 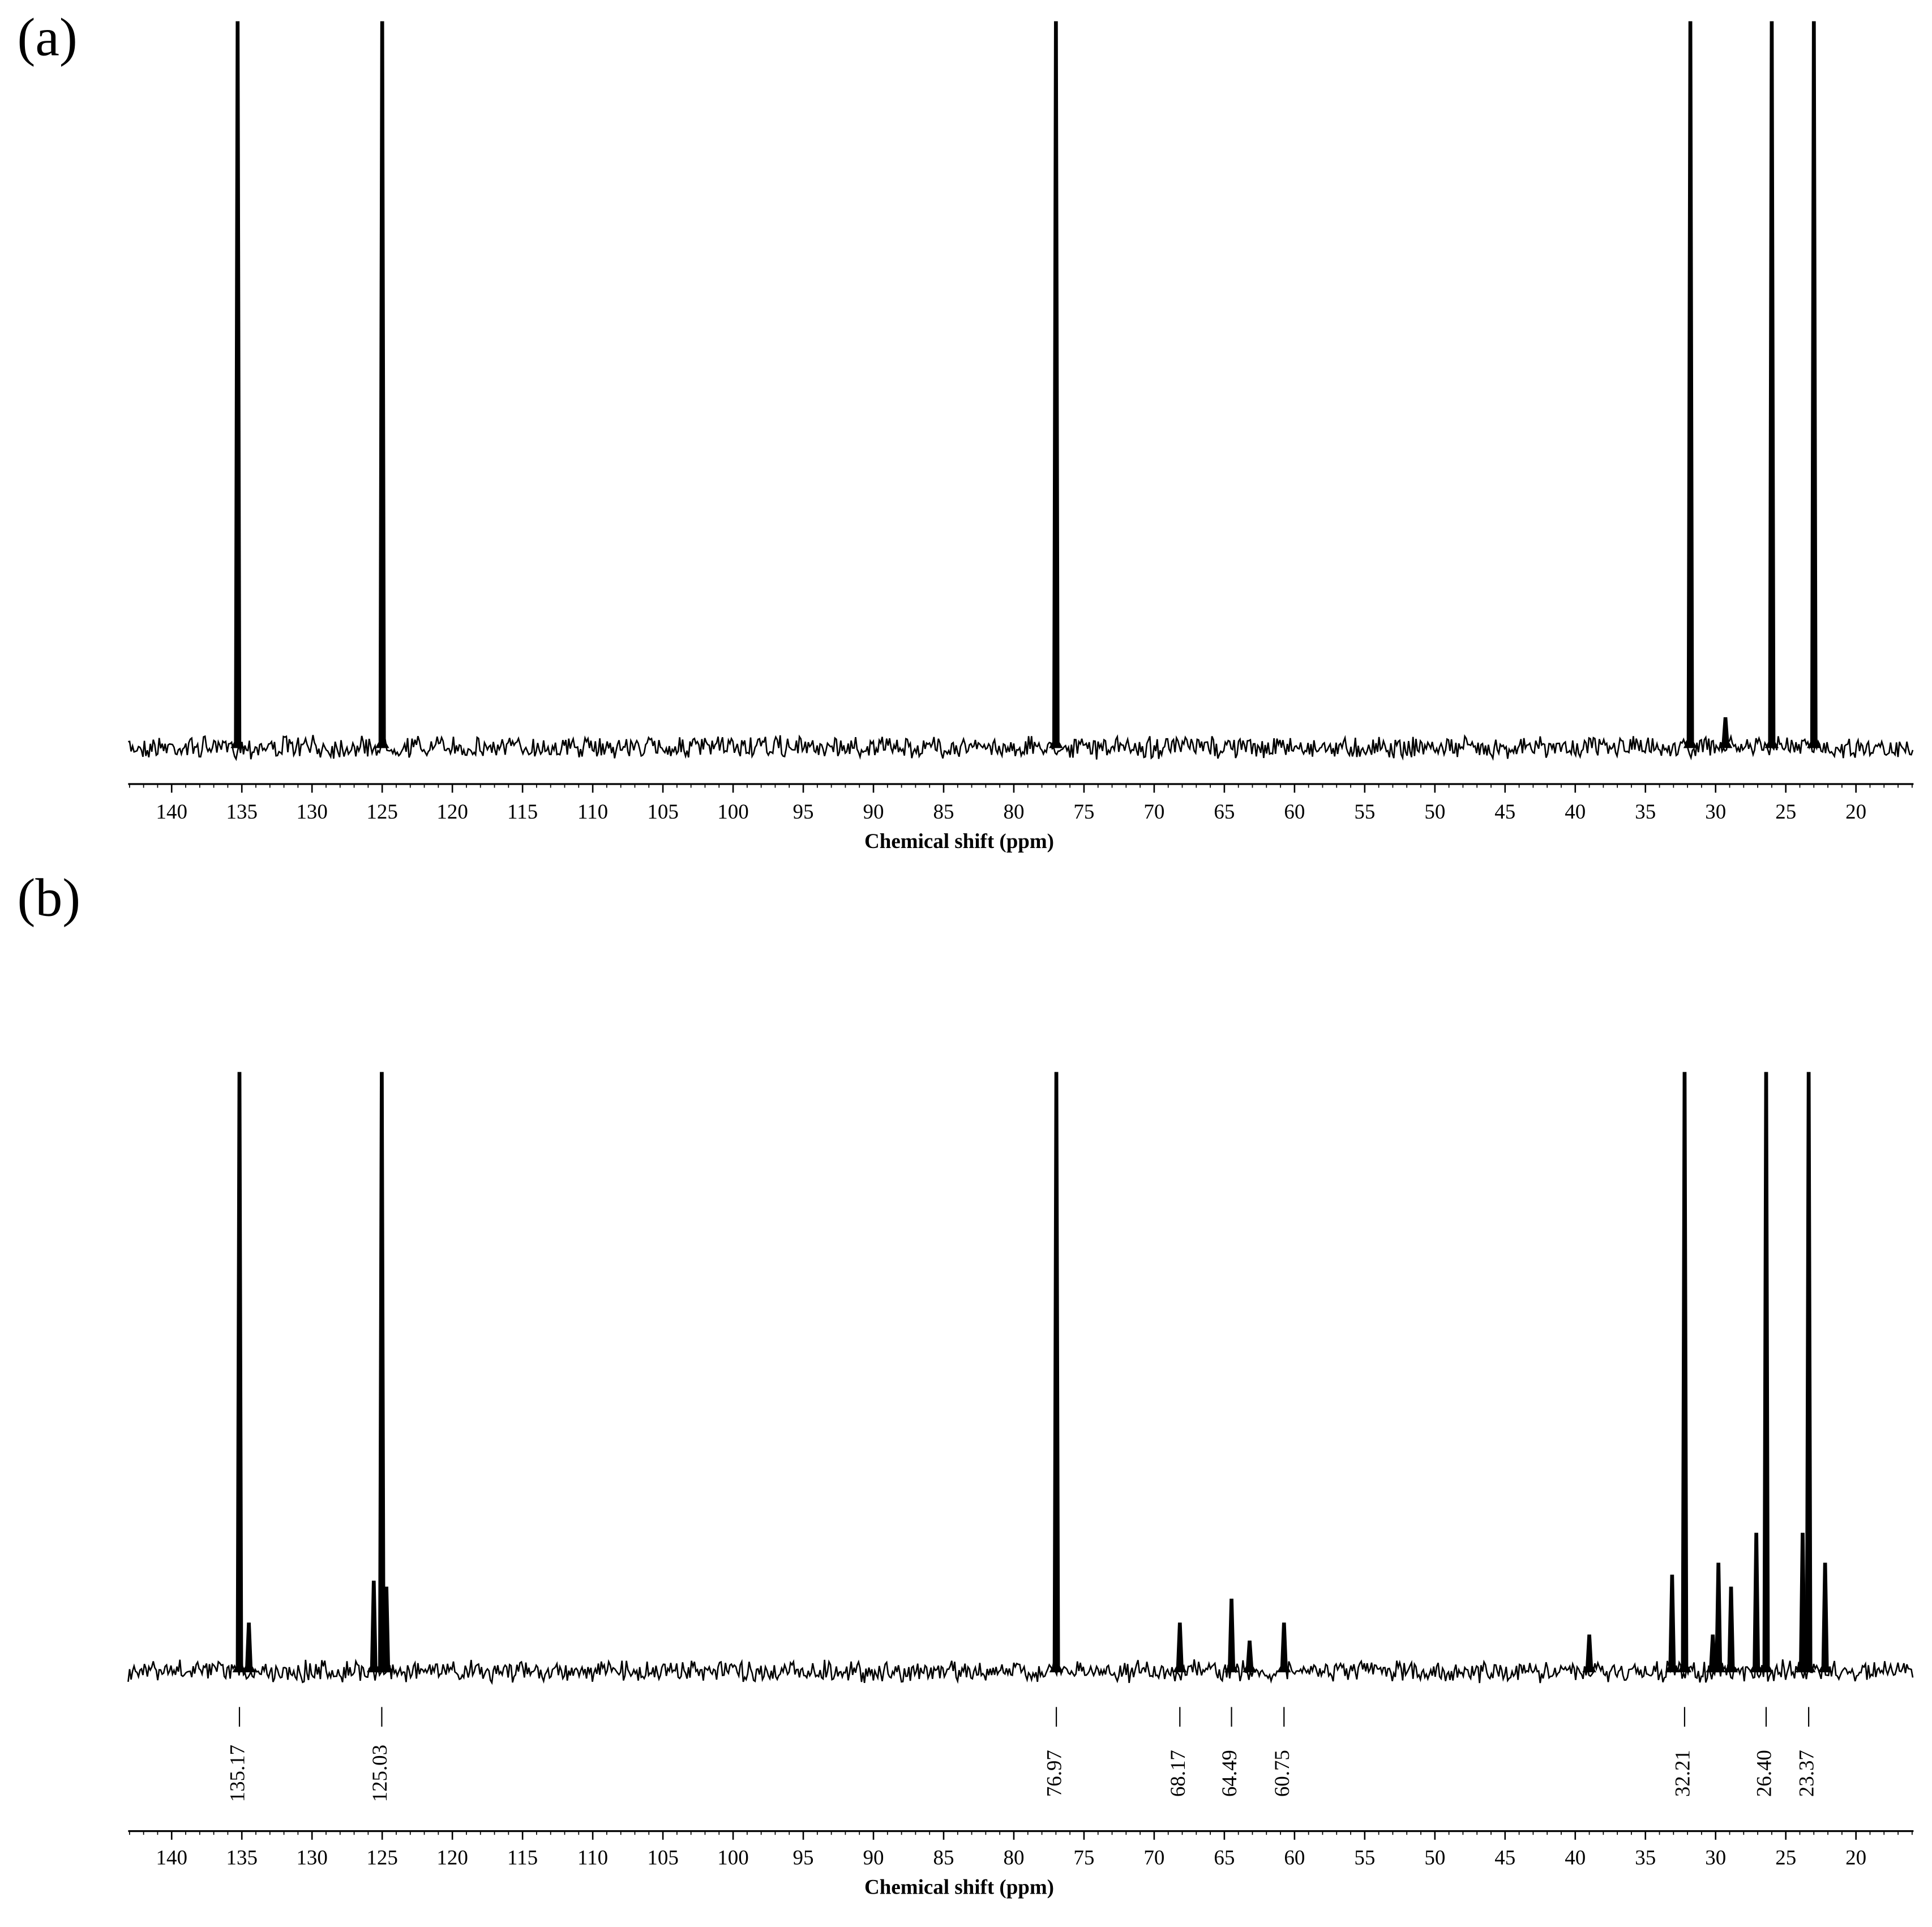 What do you see at coordinates (1682, 1773) in the screenshot?
I see `peak-label: 32.21` at bounding box center [1682, 1773].